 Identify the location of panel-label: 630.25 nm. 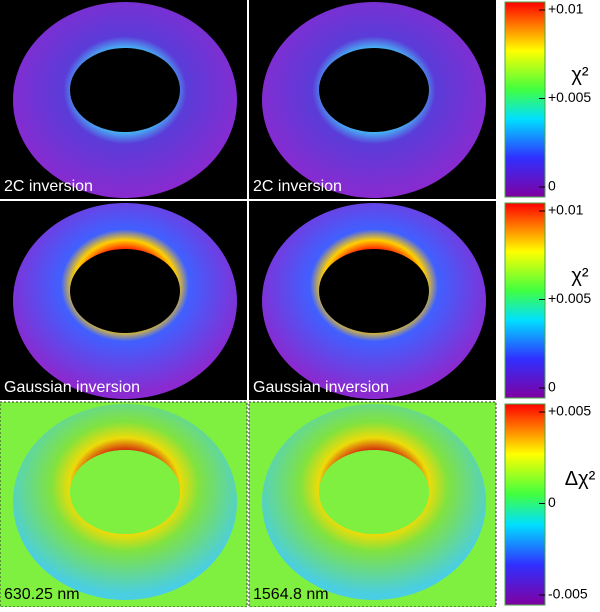
(42, 594).